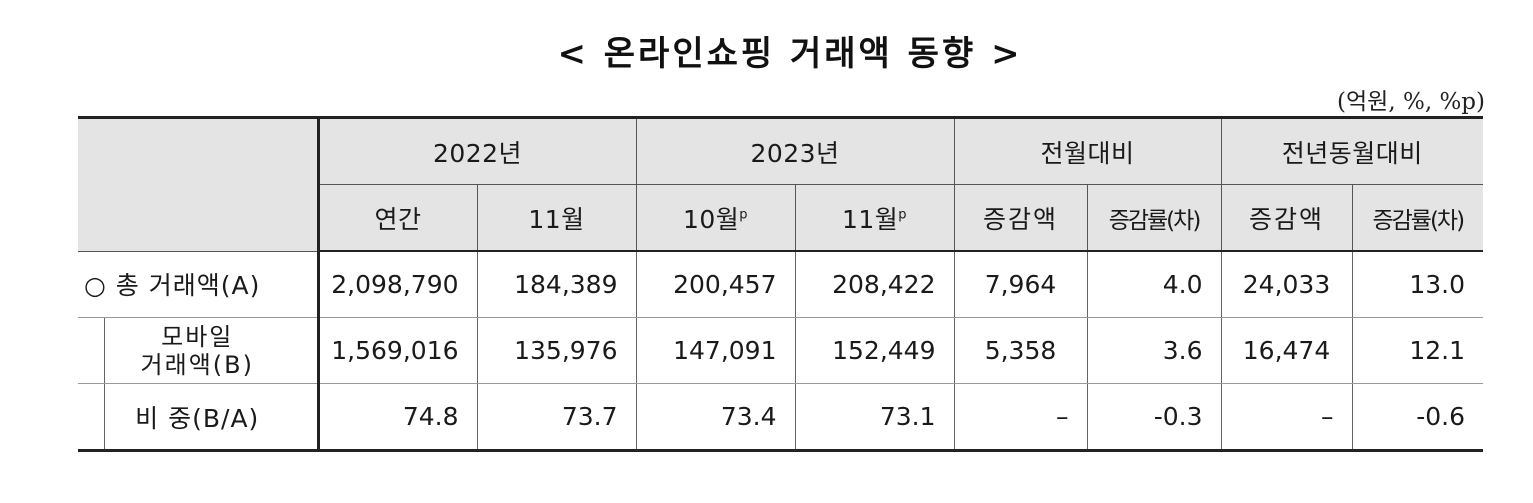 The height and width of the screenshot is (503, 1533). What do you see at coordinates (199, 417) in the screenshot?
I see `row-label-share: 비 중(B/A)` at bounding box center [199, 417].